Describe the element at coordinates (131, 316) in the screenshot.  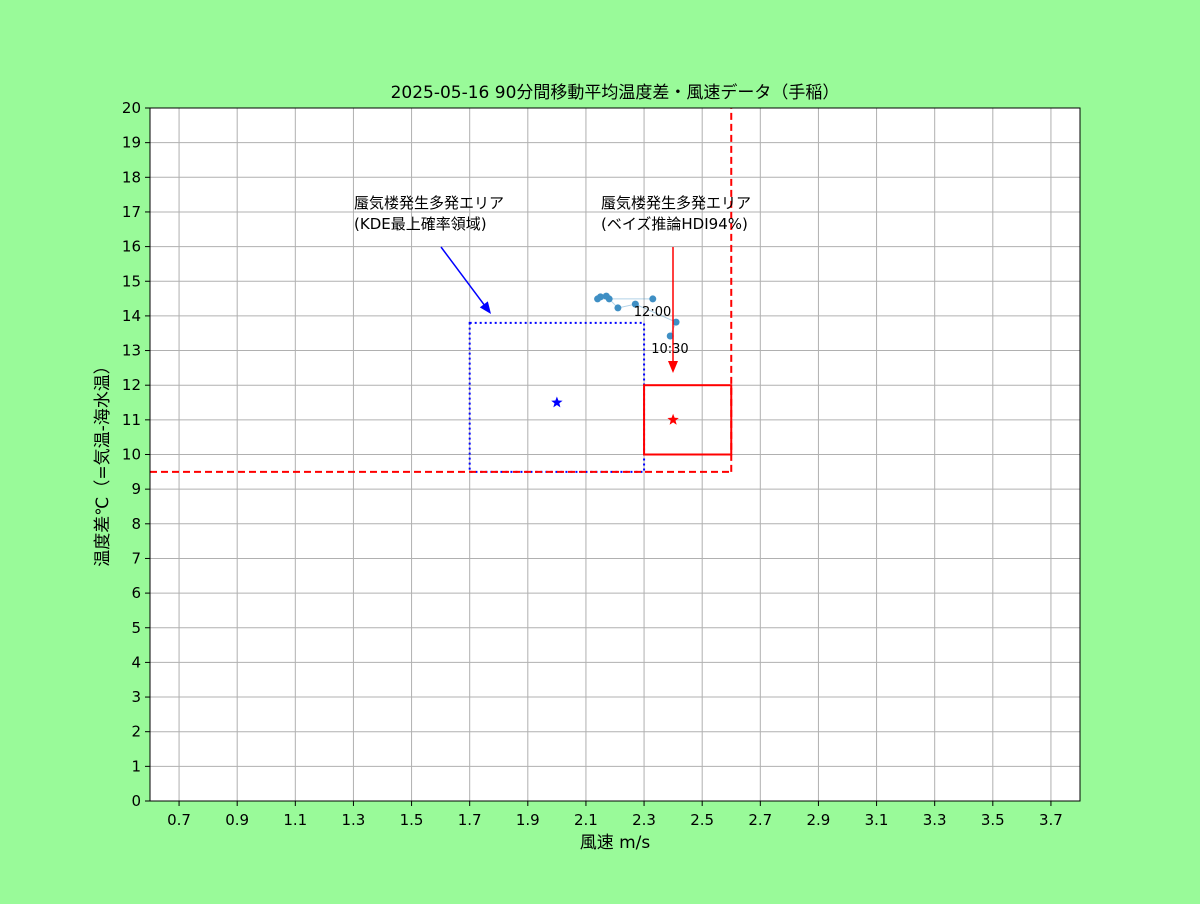
I see `y-tick-label: 14` at that location.